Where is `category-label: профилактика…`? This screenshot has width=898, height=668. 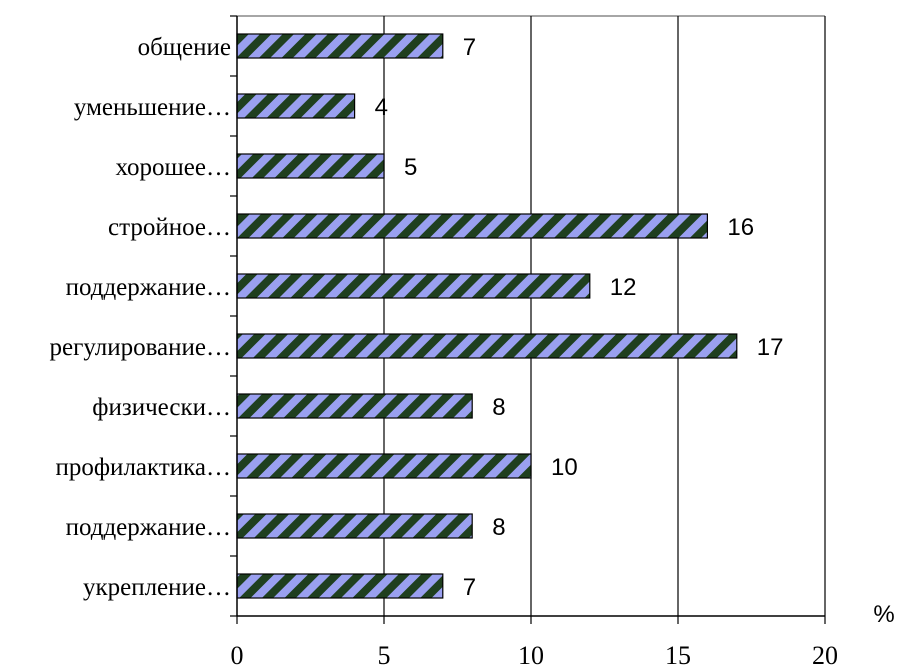
category-label: профилактика… is located at coordinates (143, 467).